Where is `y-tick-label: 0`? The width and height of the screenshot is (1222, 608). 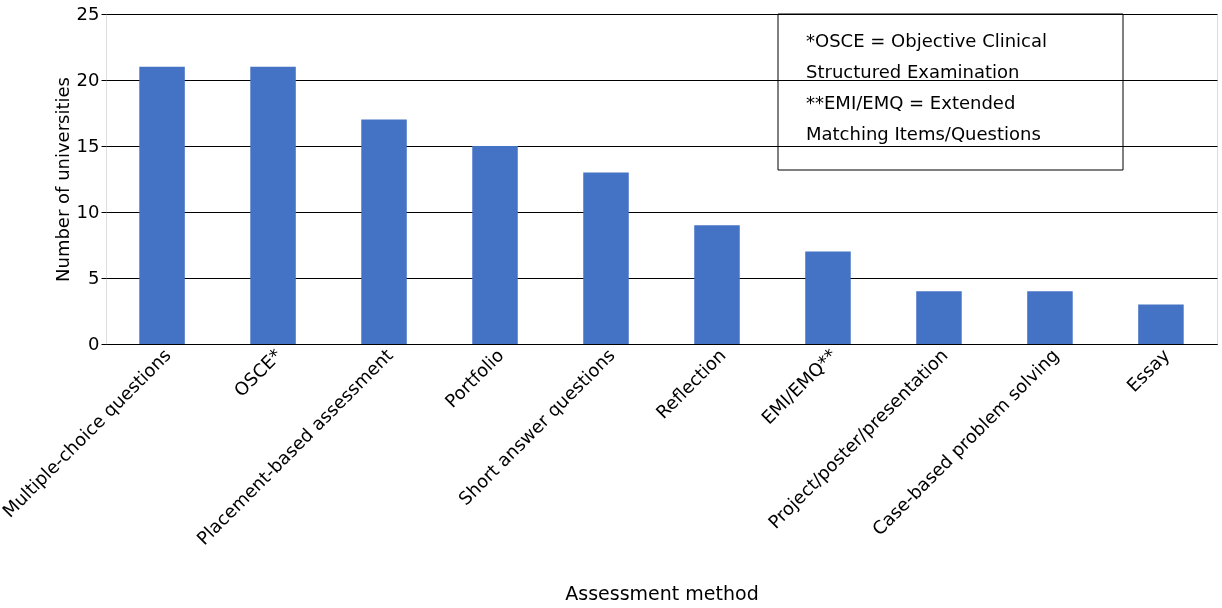
y-tick-label: 0 is located at coordinates (94, 343).